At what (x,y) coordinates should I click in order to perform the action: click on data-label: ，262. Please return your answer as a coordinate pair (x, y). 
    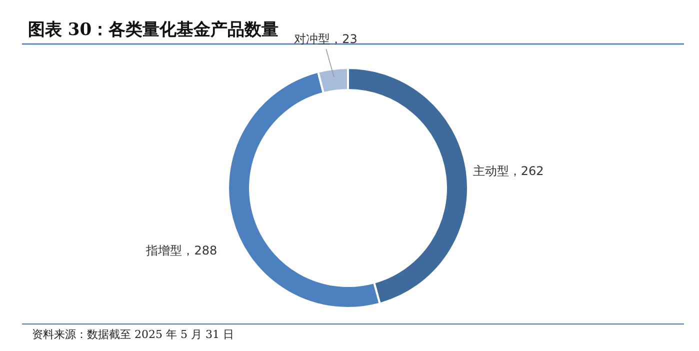
    Looking at the image, I should click on (526, 171).